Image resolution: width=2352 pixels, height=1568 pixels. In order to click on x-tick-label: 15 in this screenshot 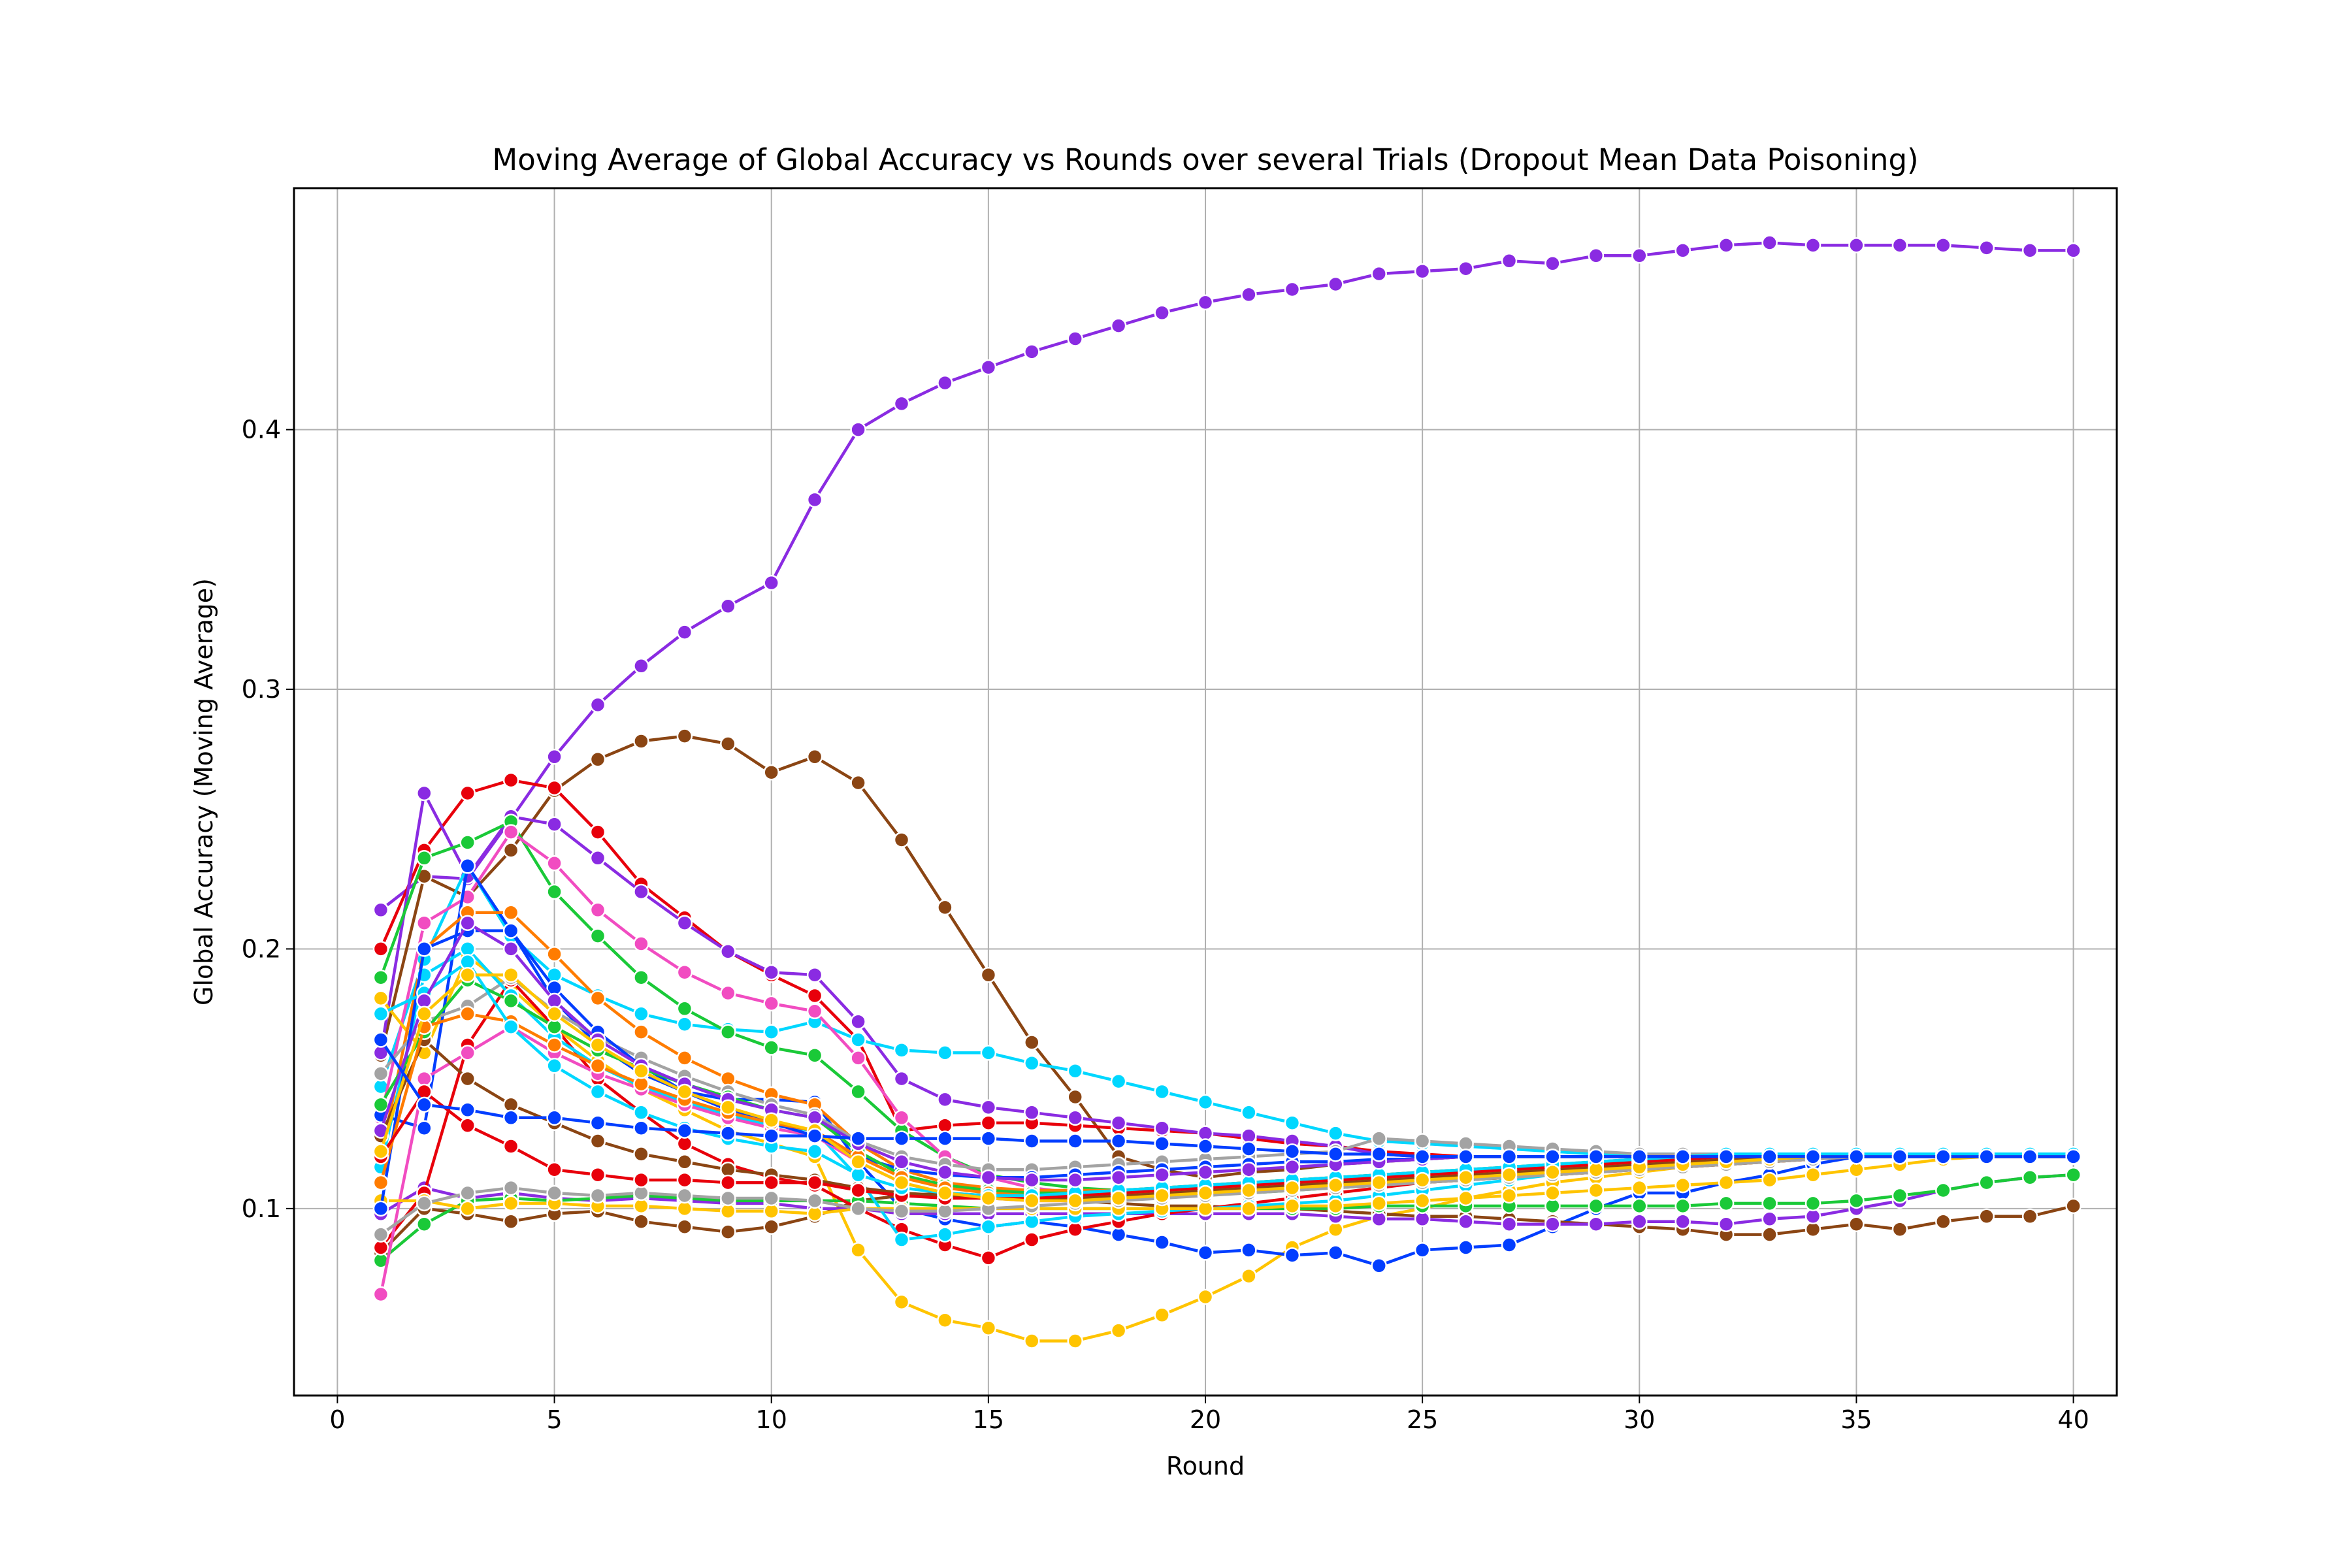, I will do `click(988, 1419)`.